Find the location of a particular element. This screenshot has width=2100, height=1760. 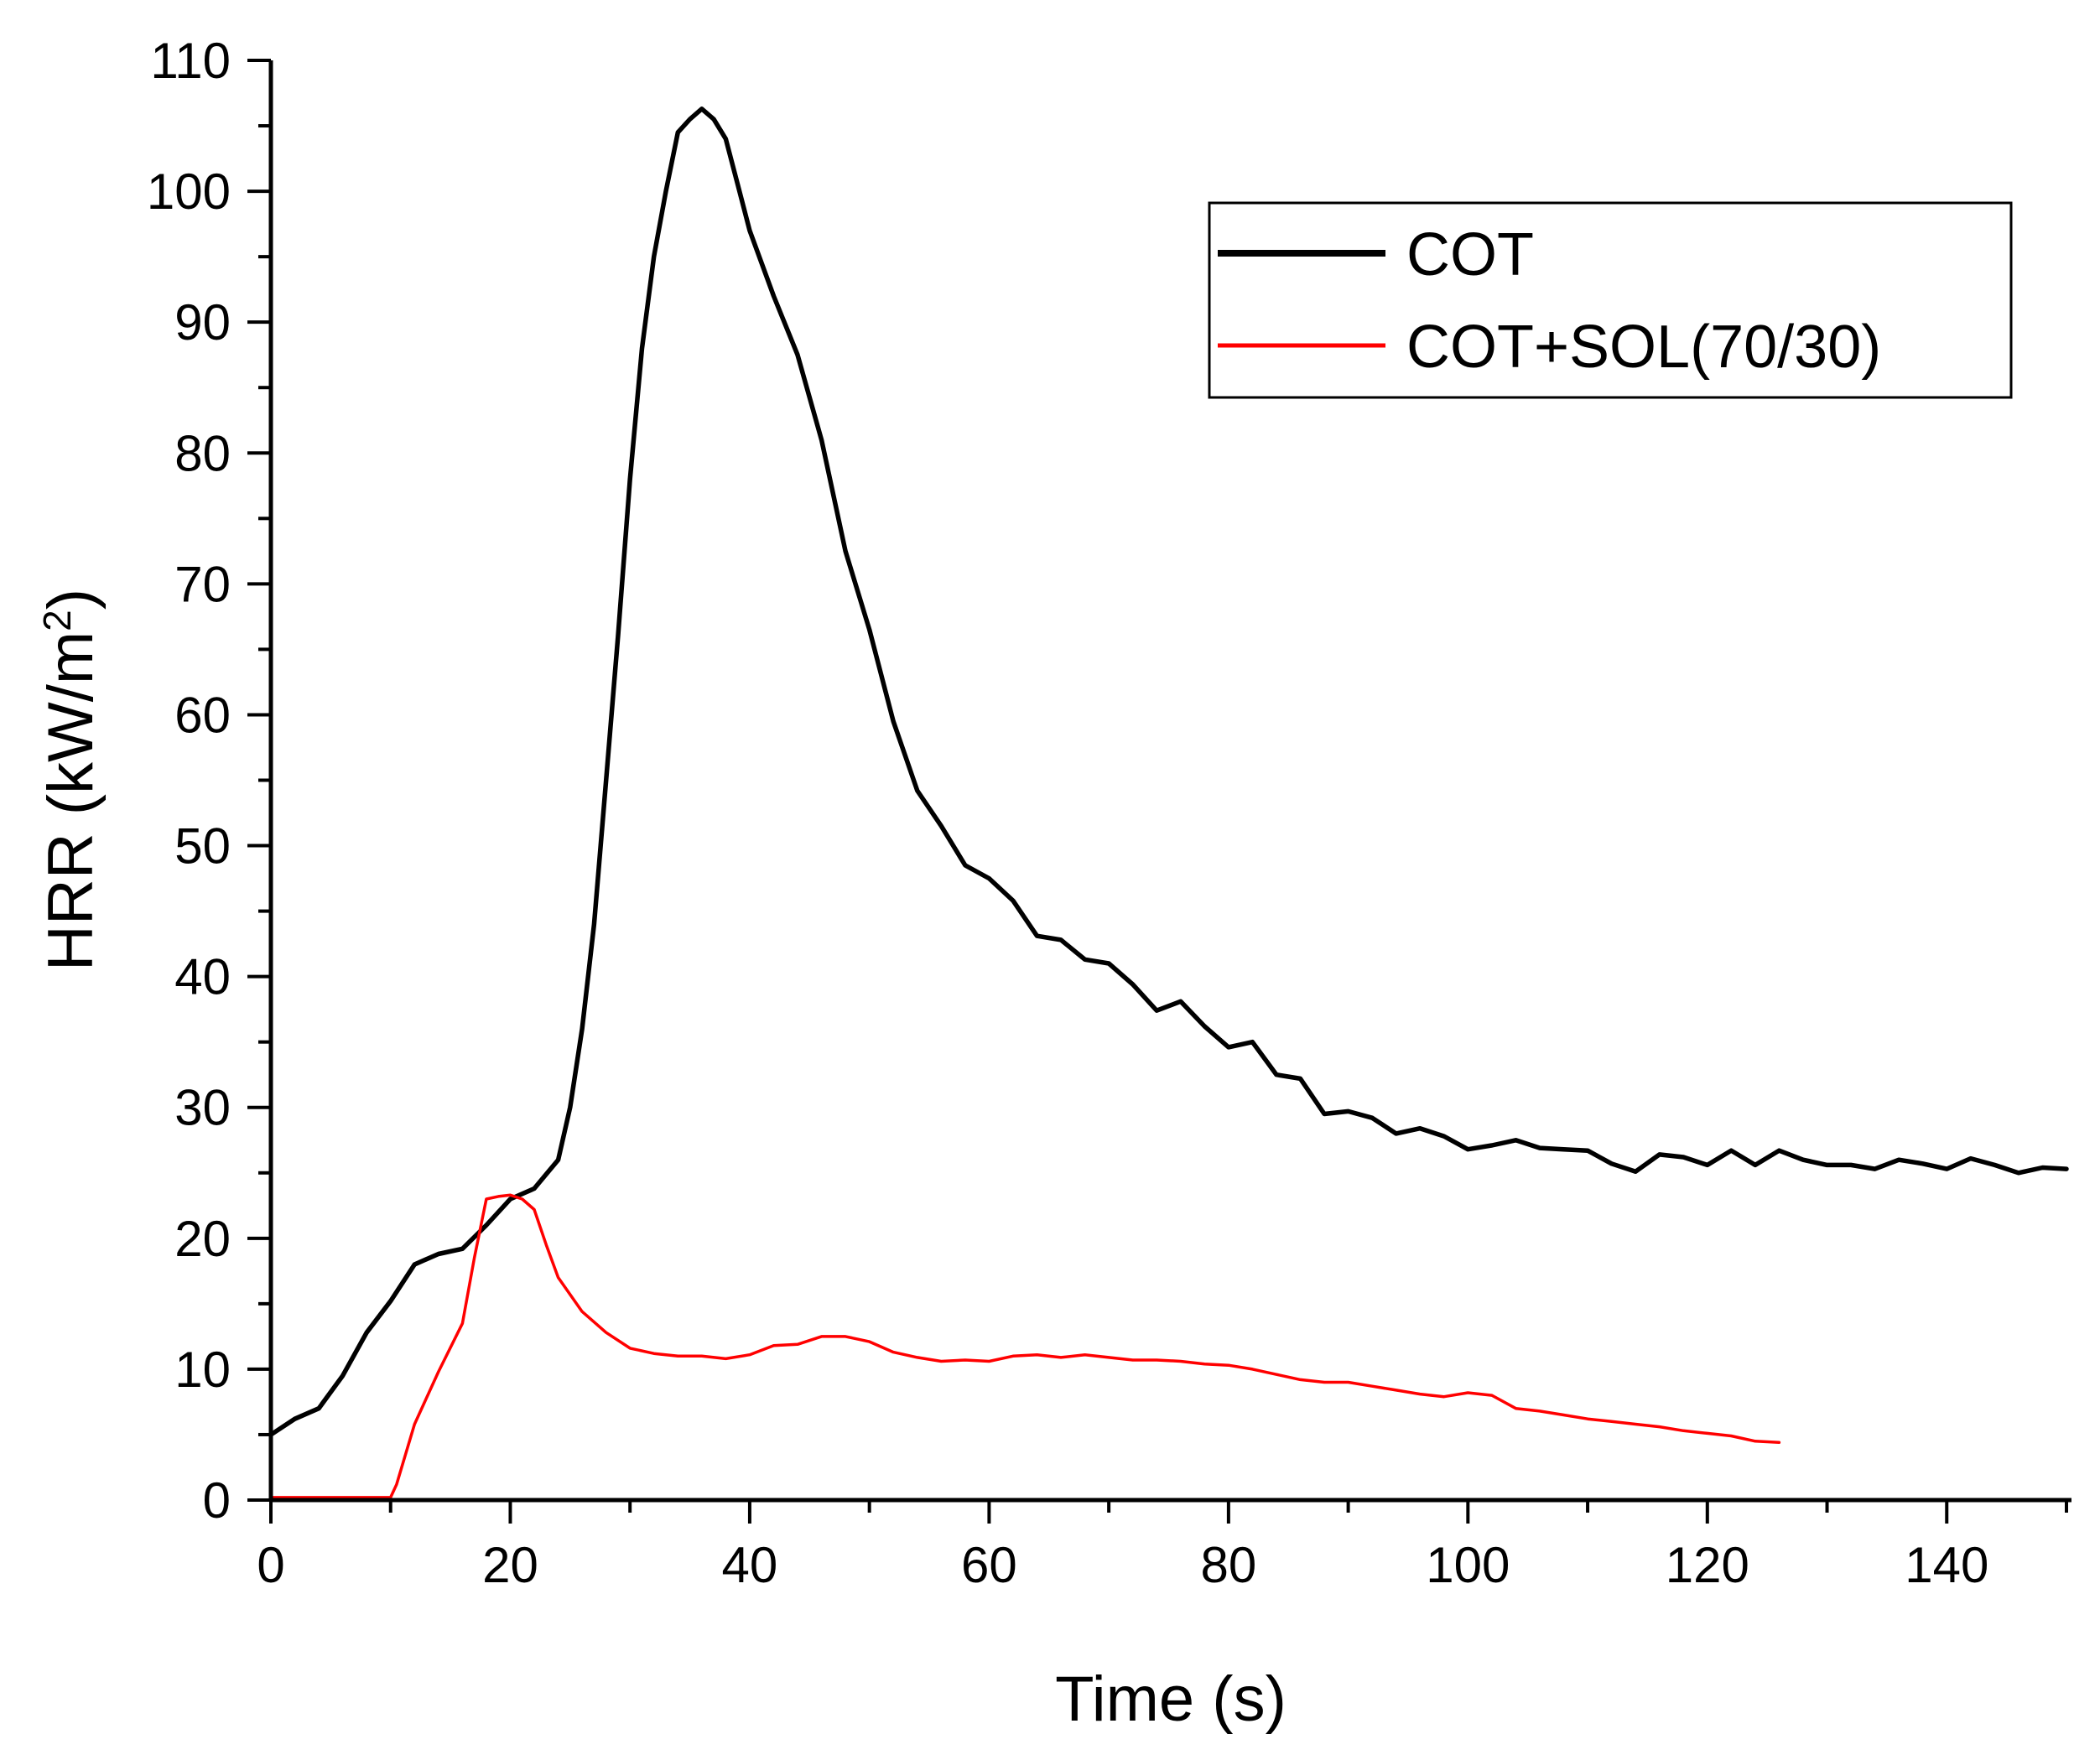

y-tick-label: 0 is located at coordinates (217, 1500).